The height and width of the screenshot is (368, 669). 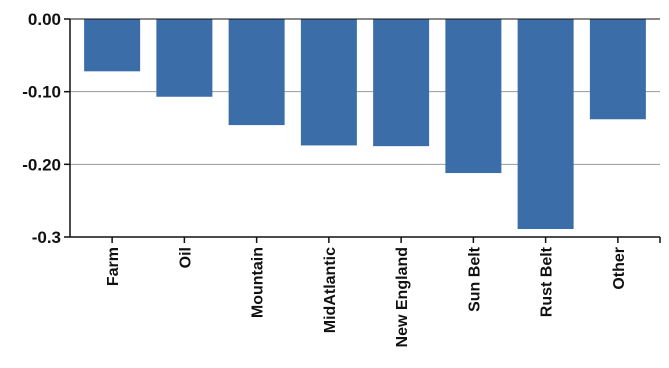 What do you see at coordinates (41, 128) in the screenshot?
I see `y-tick-labels: 0.00 -0.10 -0.20 -0.3` at bounding box center [41, 128].